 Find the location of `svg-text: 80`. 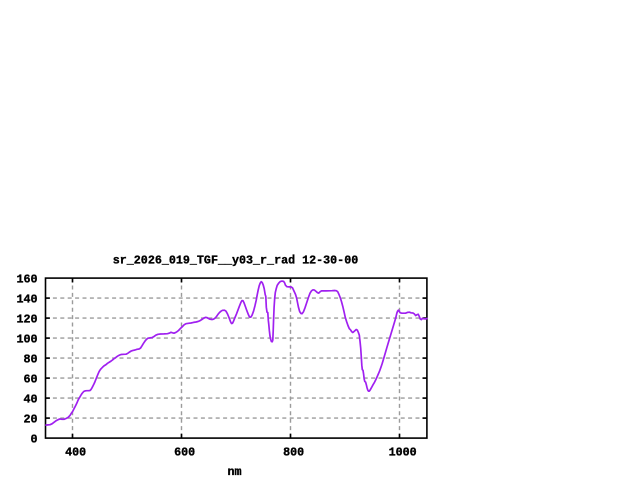

svg-text: 80 is located at coordinates (30, 360).